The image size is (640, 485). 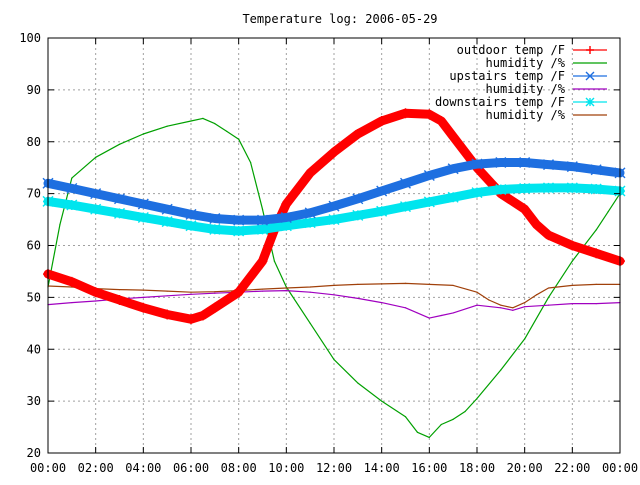 I want to click on legend-label: upstairs temp /F, so click(x=507, y=76).